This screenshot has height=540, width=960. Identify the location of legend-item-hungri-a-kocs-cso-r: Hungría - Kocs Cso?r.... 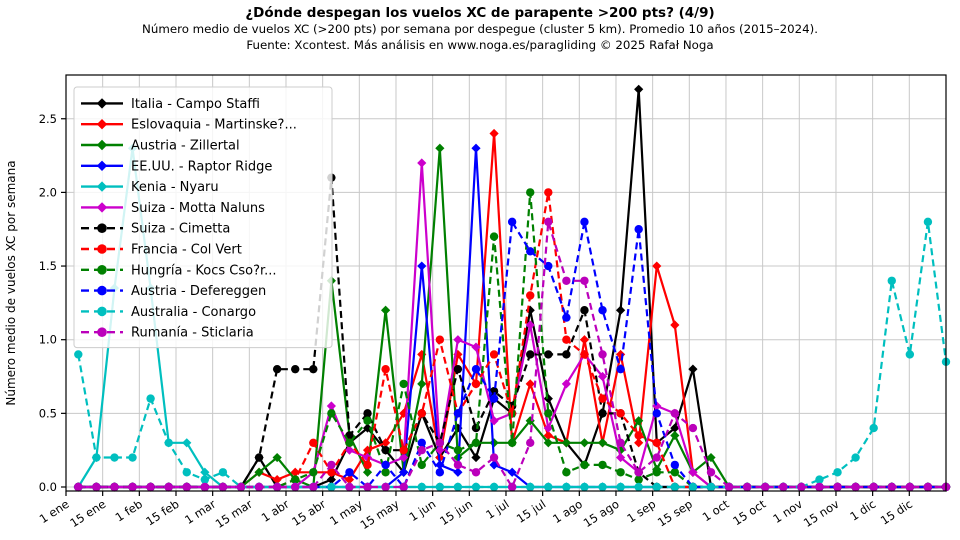
(179, 270).